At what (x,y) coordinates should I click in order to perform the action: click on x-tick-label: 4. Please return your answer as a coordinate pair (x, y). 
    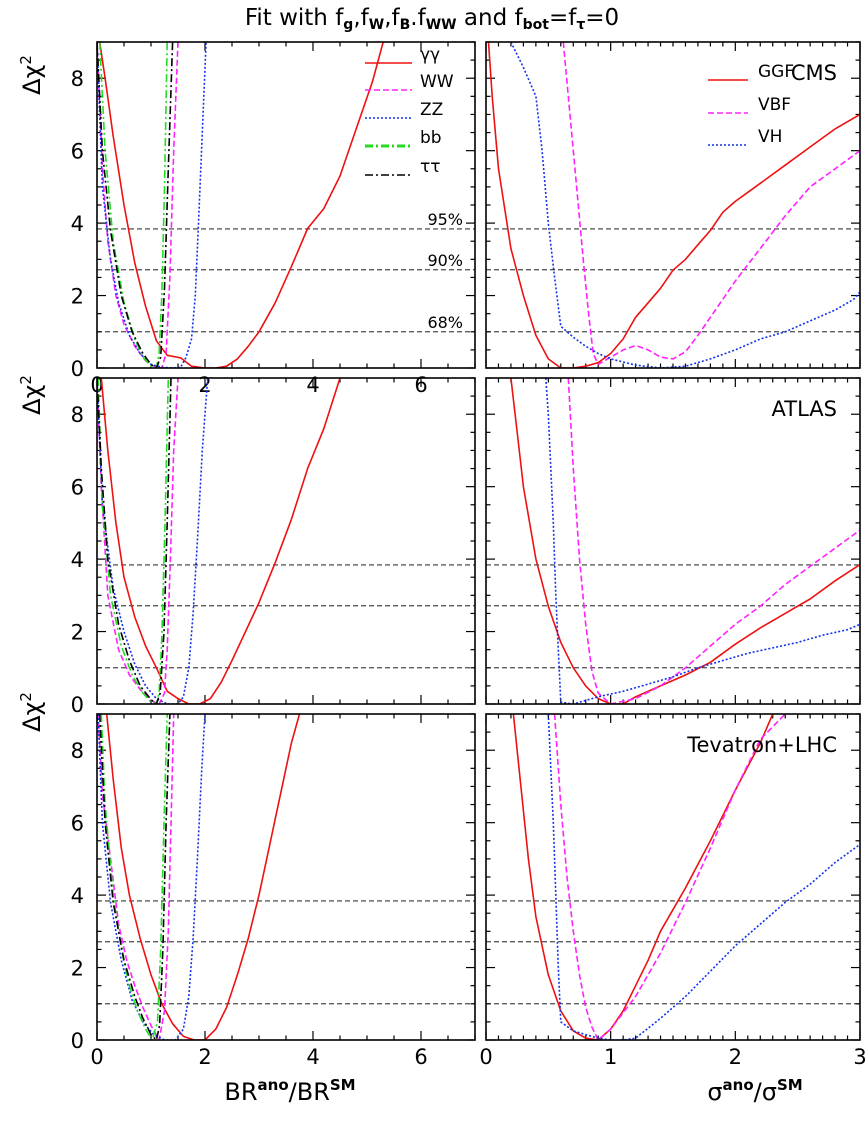
    Looking at the image, I should click on (312, 1057).